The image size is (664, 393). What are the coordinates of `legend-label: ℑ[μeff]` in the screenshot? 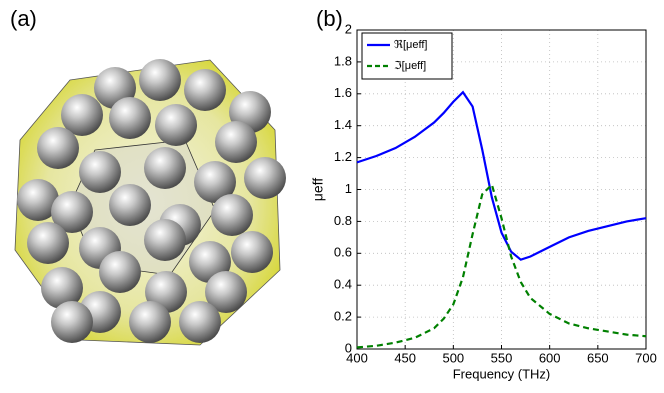 It's located at (410, 66).